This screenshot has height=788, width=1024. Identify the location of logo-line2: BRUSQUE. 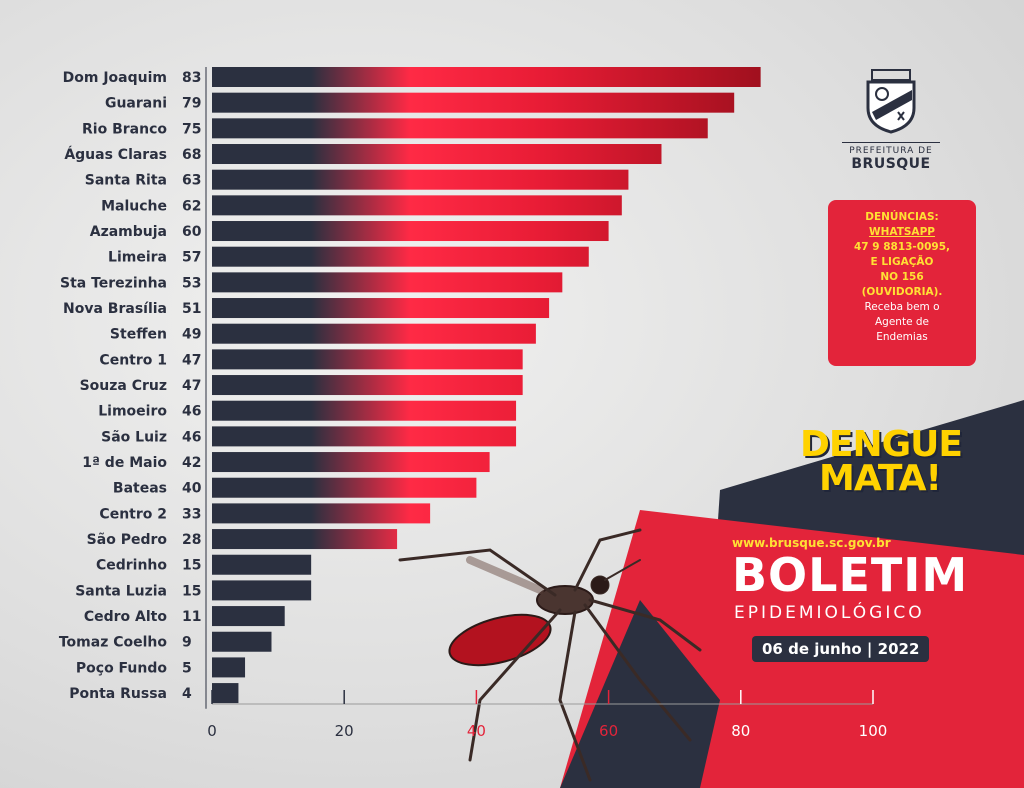
(891, 164).